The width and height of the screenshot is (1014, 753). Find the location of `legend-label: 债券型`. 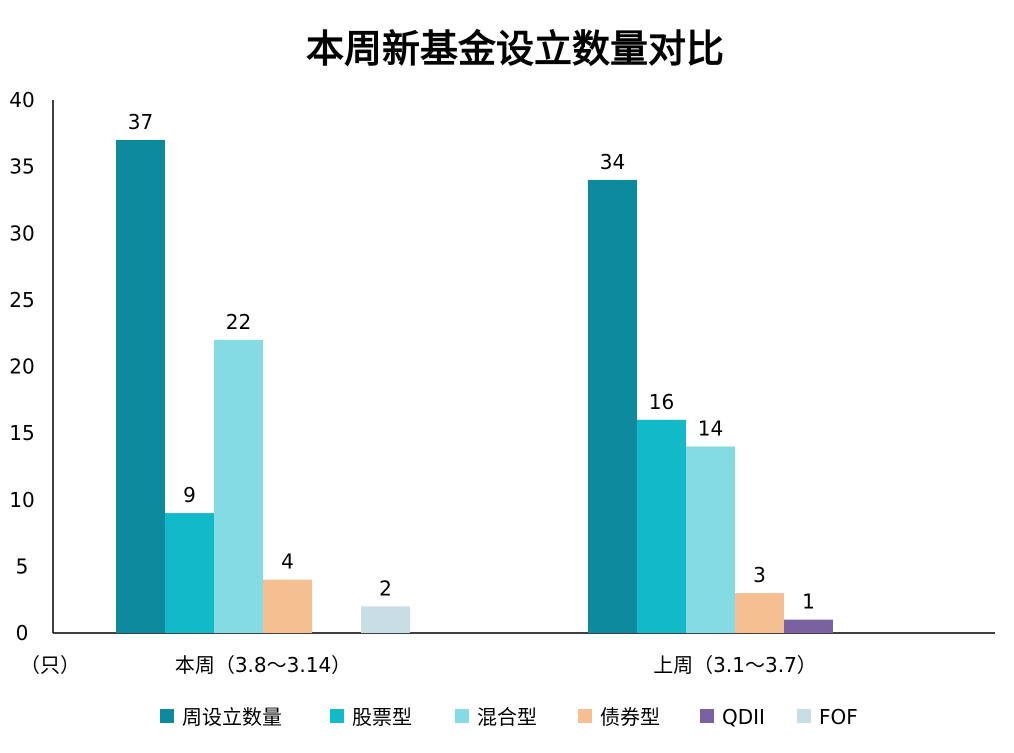

legend-label: 债券型 is located at coordinates (630, 717).